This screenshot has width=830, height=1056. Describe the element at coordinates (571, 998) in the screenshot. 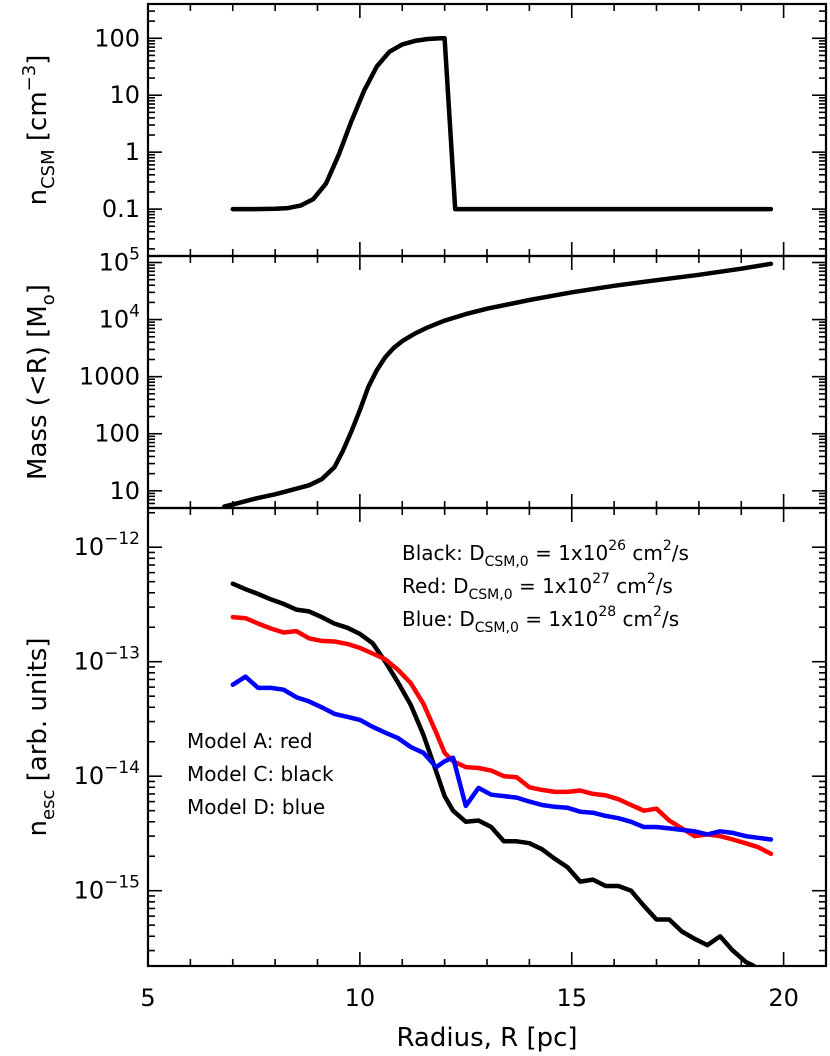

I see `x-tick-label: 15` at that location.